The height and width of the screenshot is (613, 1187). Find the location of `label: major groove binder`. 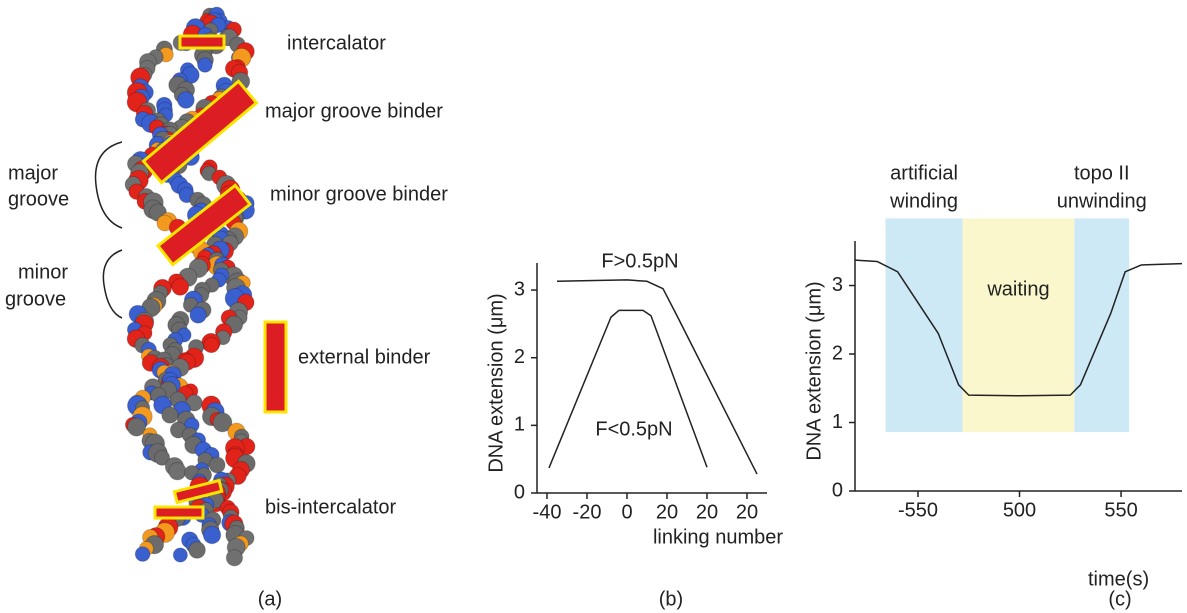

label: major groove binder is located at coordinates (354, 111).